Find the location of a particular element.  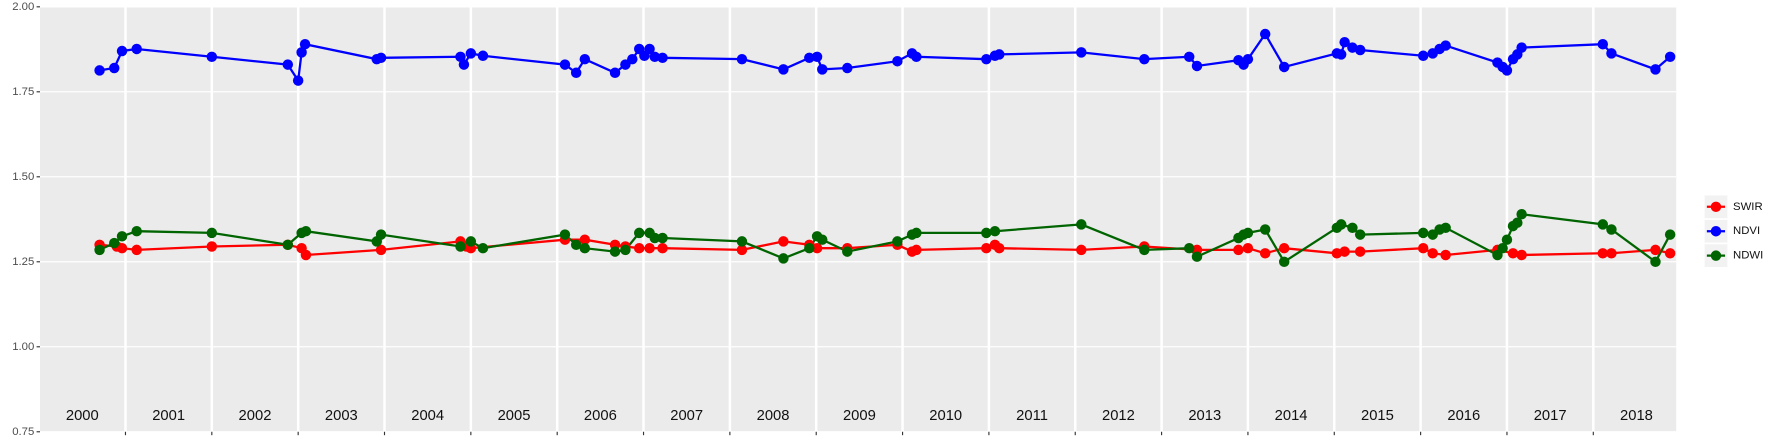

legend-label: NDVI is located at coordinates (1746, 231).